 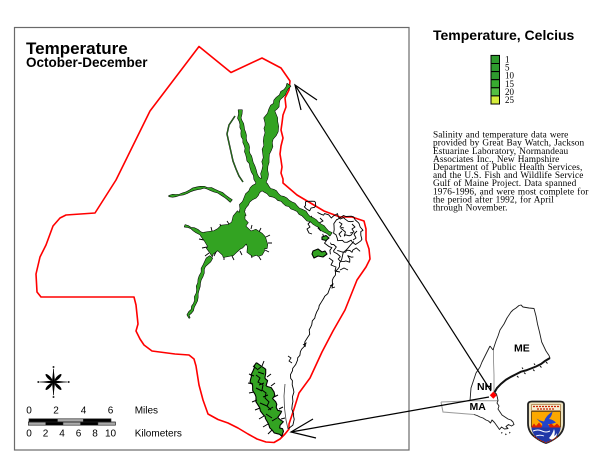 I want to click on svg-text: 15, so click(x=510, y=84).